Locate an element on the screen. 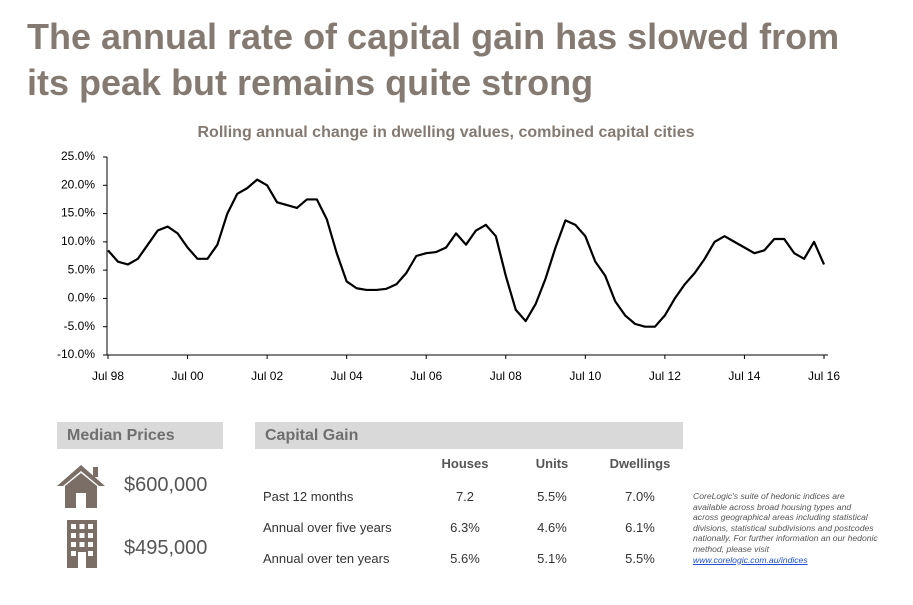 This screenshot has width=913, height=605. row-label: Annual over ten years is located at coordinates (326, 558).